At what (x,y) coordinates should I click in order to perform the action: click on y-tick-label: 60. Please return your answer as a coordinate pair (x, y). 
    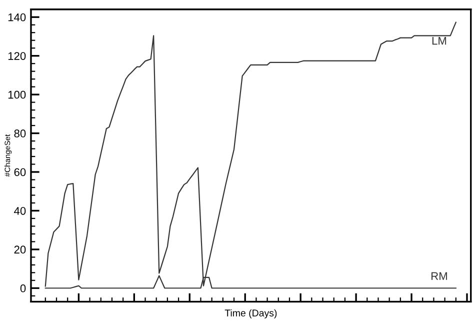
    Looking at the image, I should click on (20, 172).